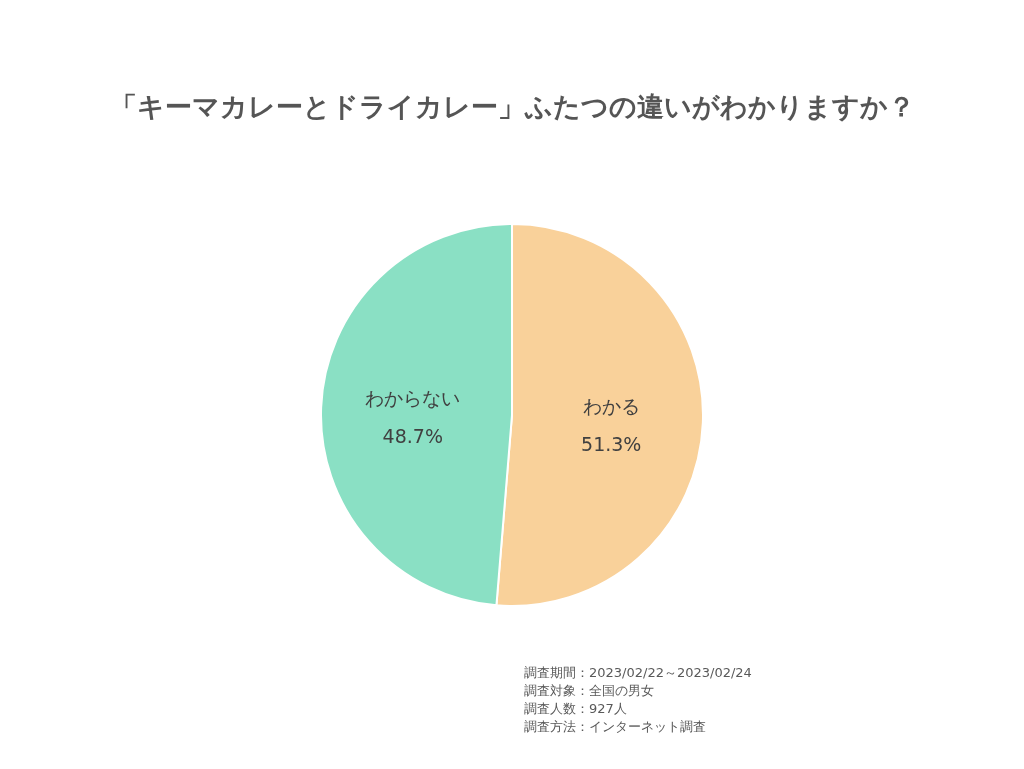 This screenshot has height=769, width=1024. Describe the element at coordinates (638, 672) in the screenshot. I see `text: 調査期間：2023/02/22～2023/02/24` at that location.